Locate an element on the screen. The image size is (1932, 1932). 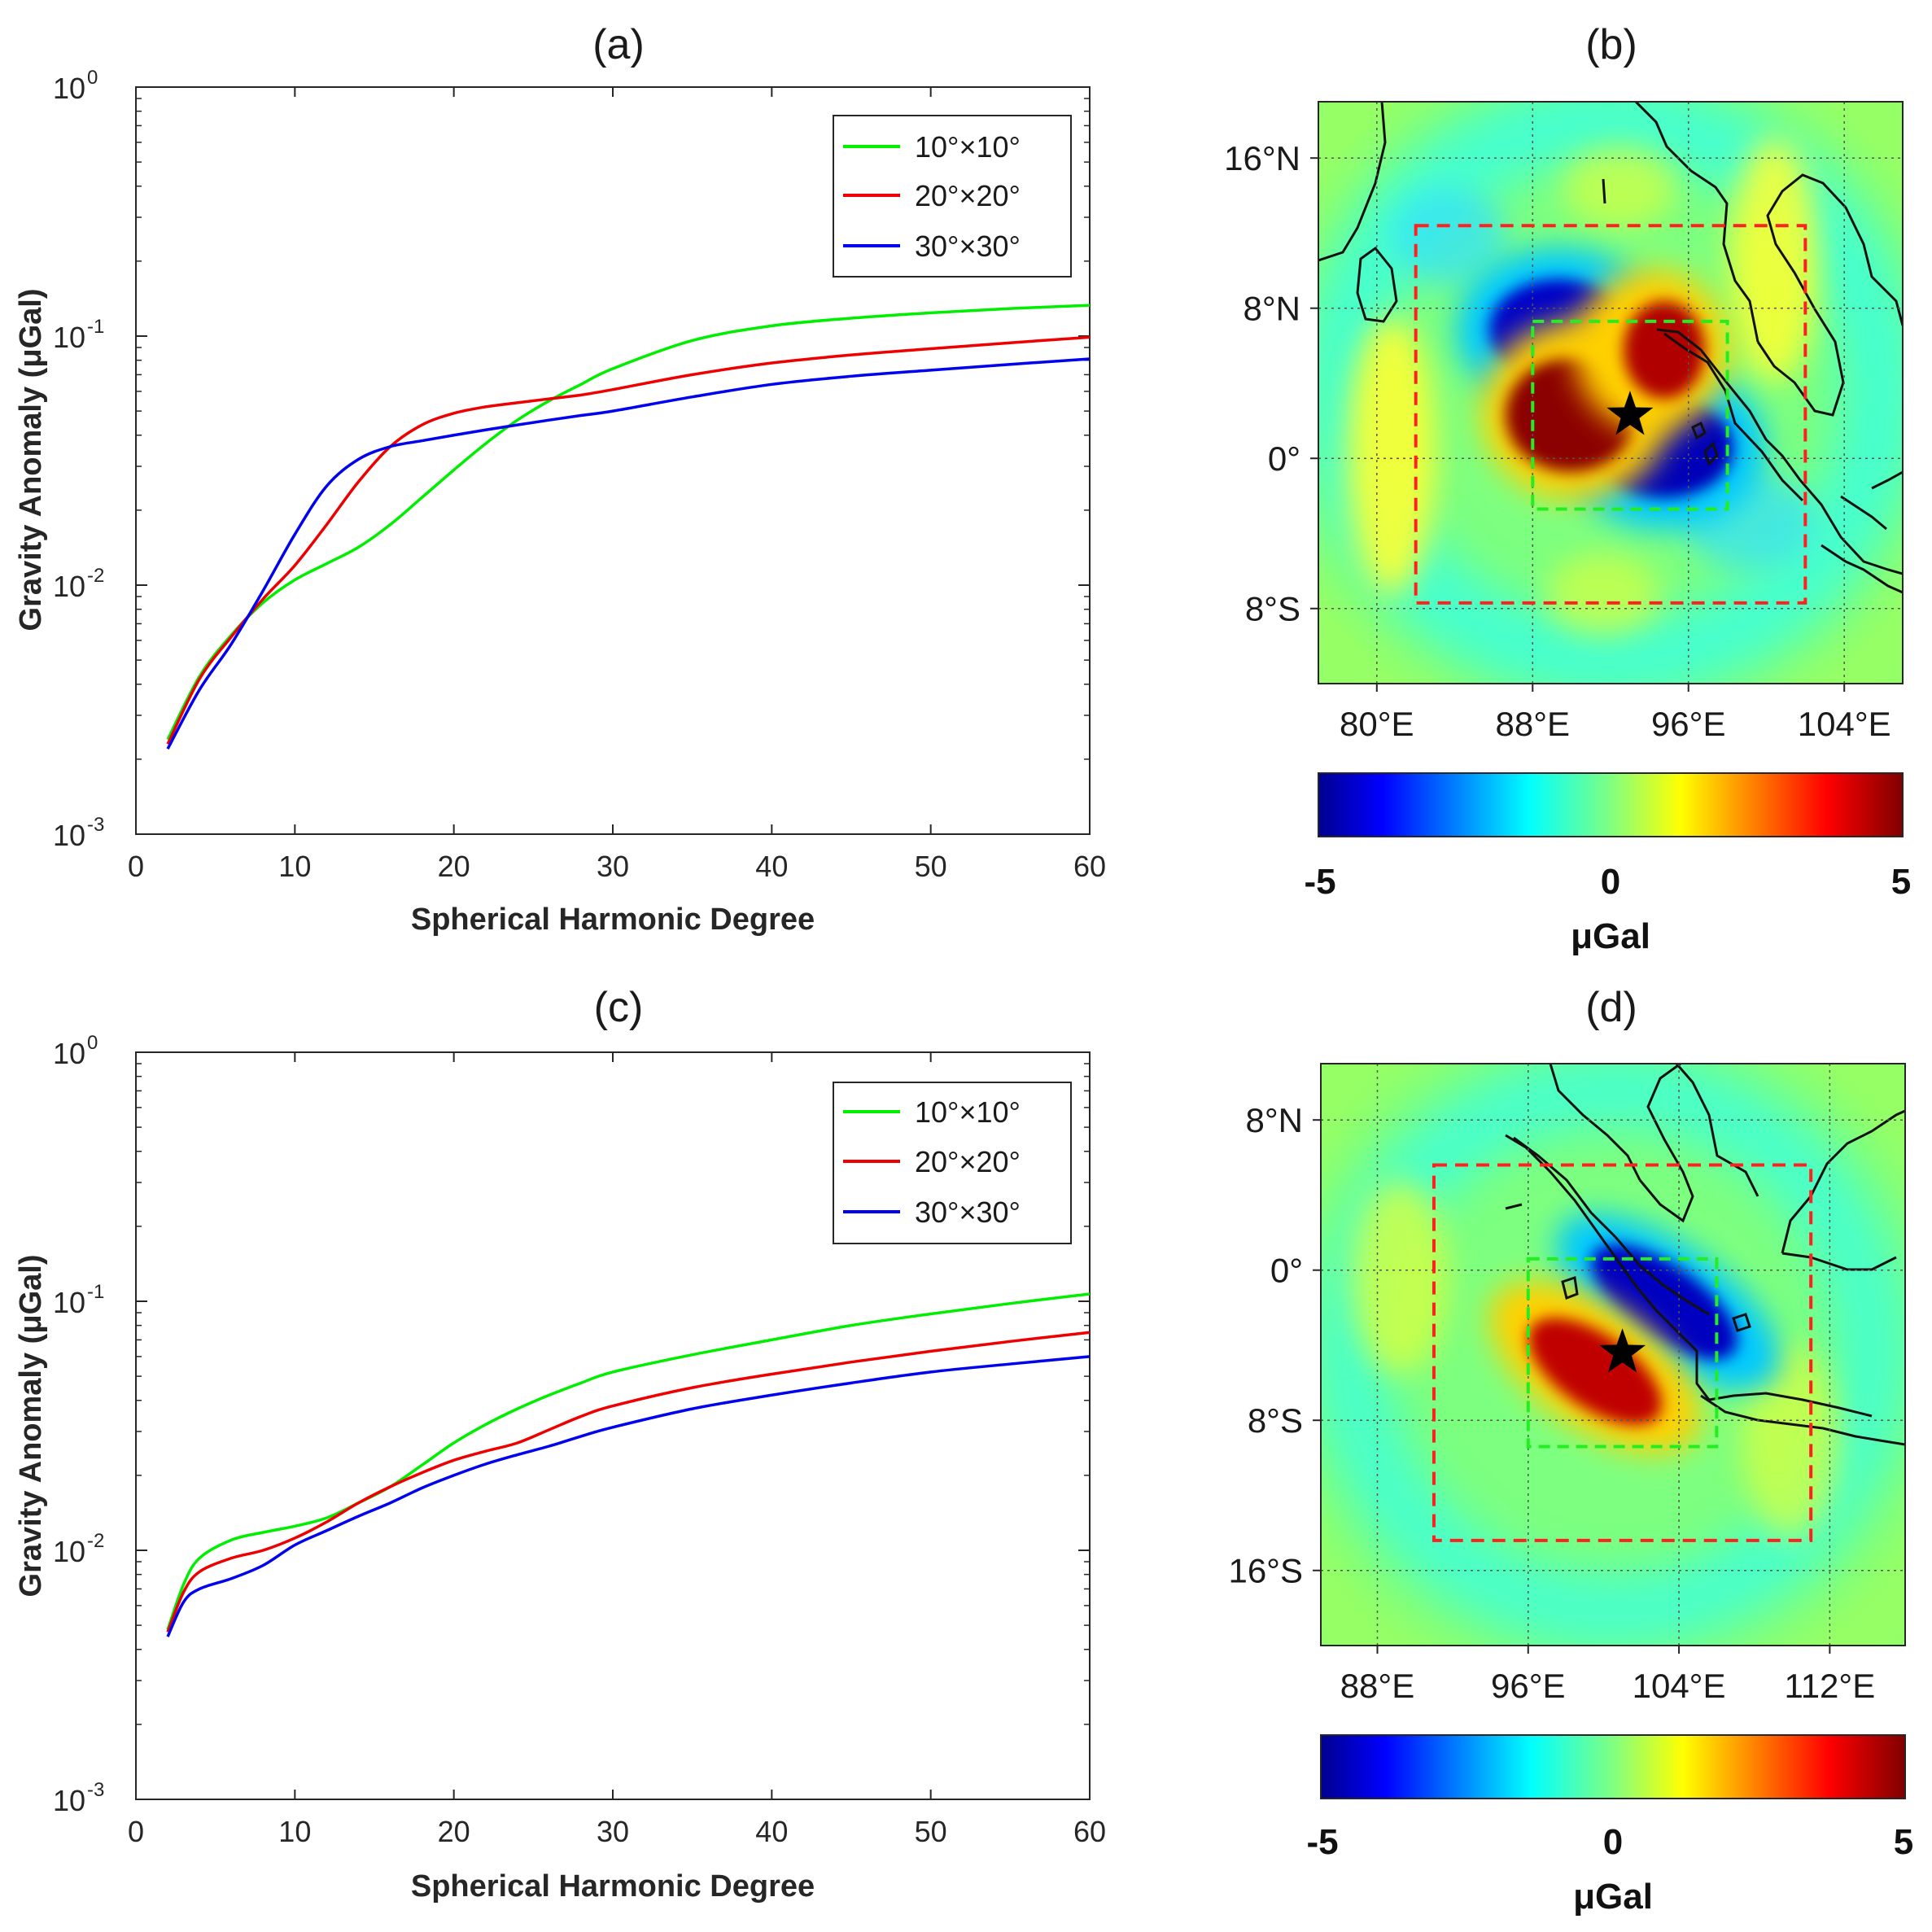
panel-c-series-lines is located at coordinates (628, 1464).